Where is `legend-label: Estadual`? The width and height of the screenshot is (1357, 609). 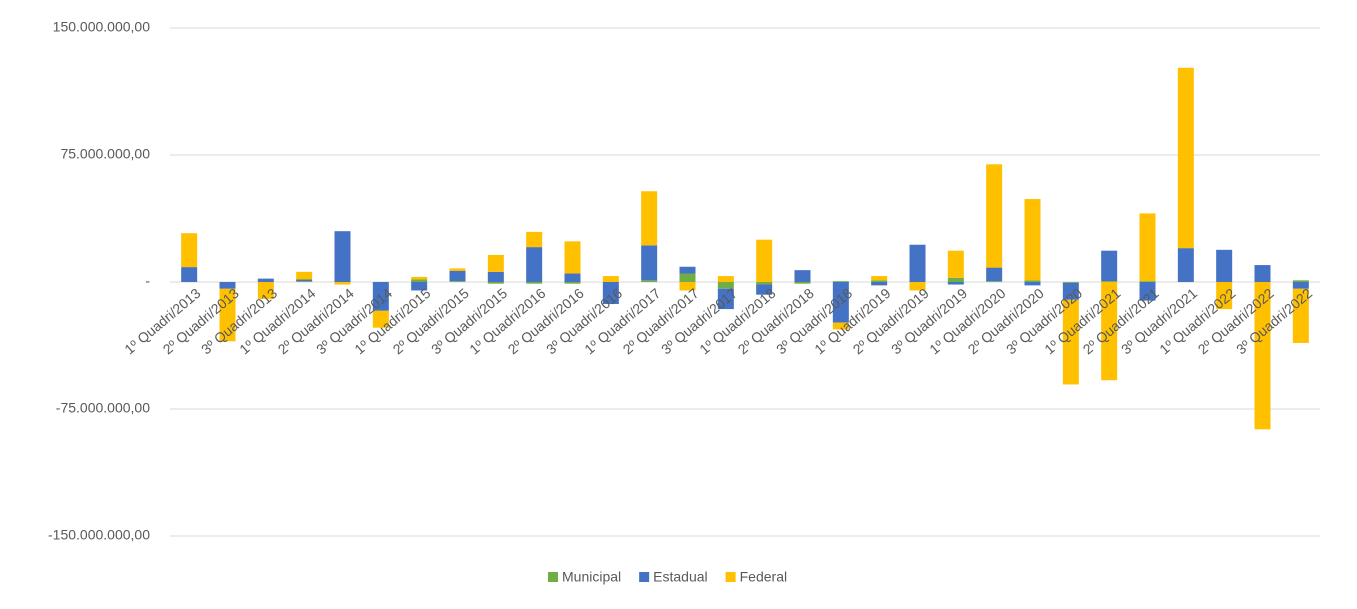 legend-label: Estadual is located at coordinates (680, 577).